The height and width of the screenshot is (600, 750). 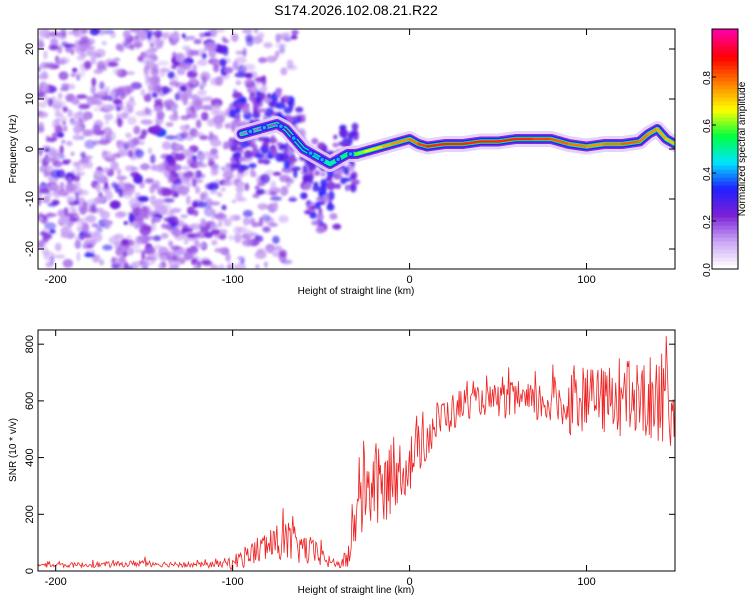 I want to click on colorbar-ticks: 0.0 0.2 0.4 0.6 0.8, so click(x=709, y=174).